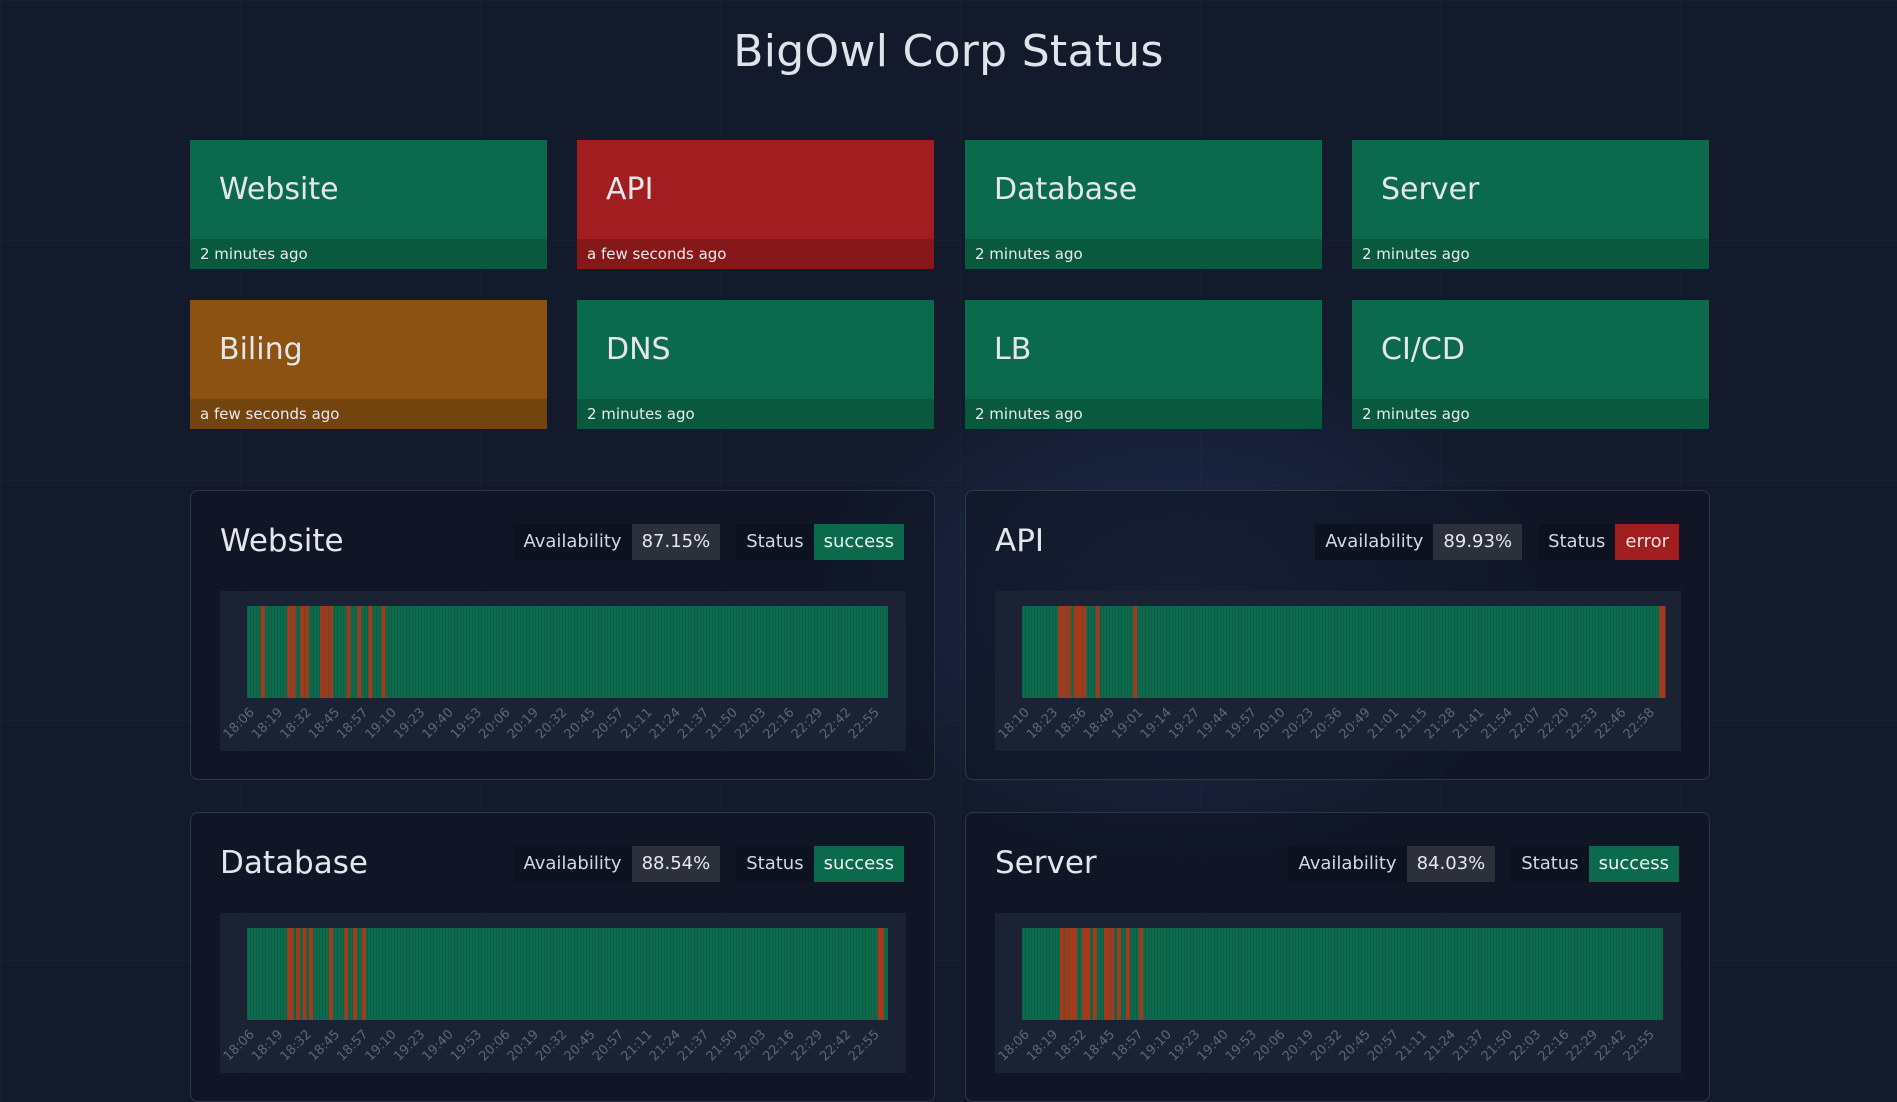 The width and height of the screenshot is (1897, 1102). What do you see at coordinates (1020, 541) in the screenshot?
I see `panel-title: API` at bounding box center [1020, 541].